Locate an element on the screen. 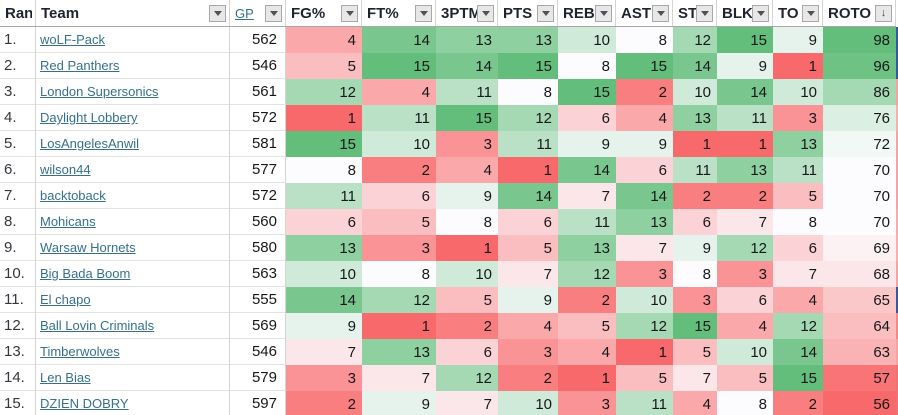 This screenshot has height=415, width=898. team-link: LosAngelesAnwil is located at coordinates (90, 143).